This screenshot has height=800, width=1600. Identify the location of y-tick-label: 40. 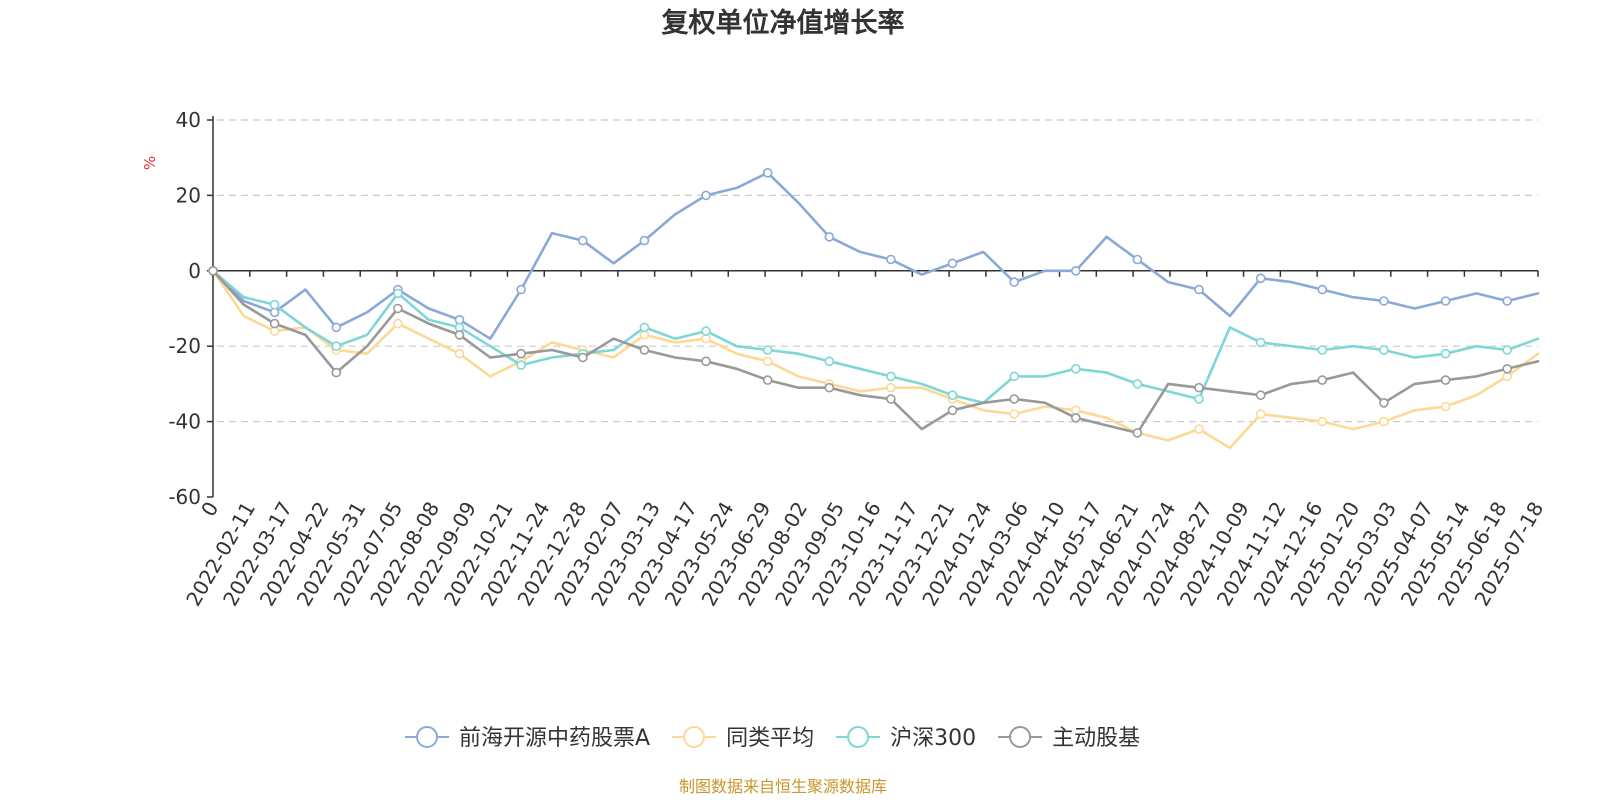
(188, 120).